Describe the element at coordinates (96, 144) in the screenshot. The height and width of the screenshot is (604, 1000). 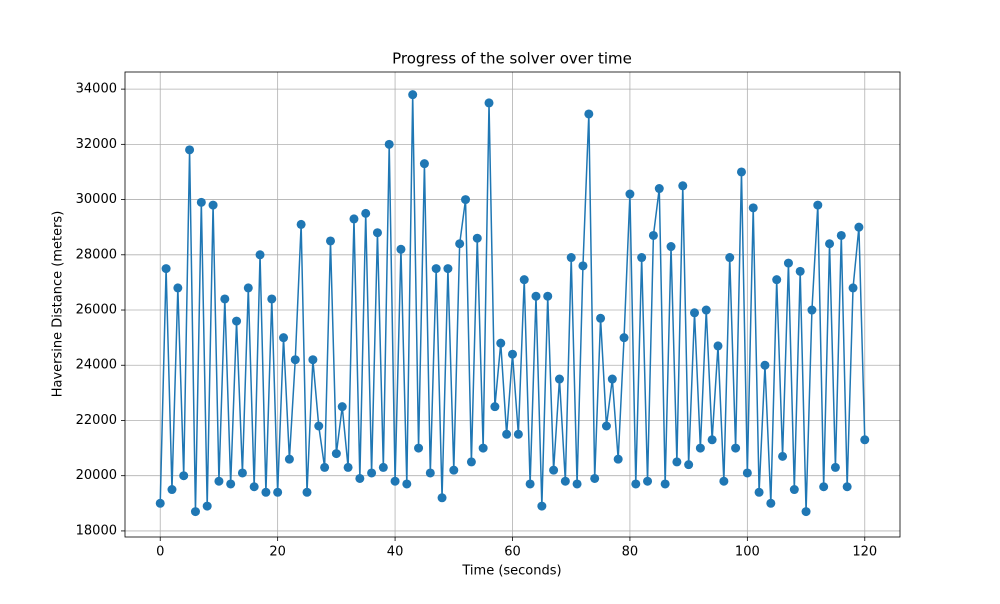
I see `y-tick-label: 32000` at that location.